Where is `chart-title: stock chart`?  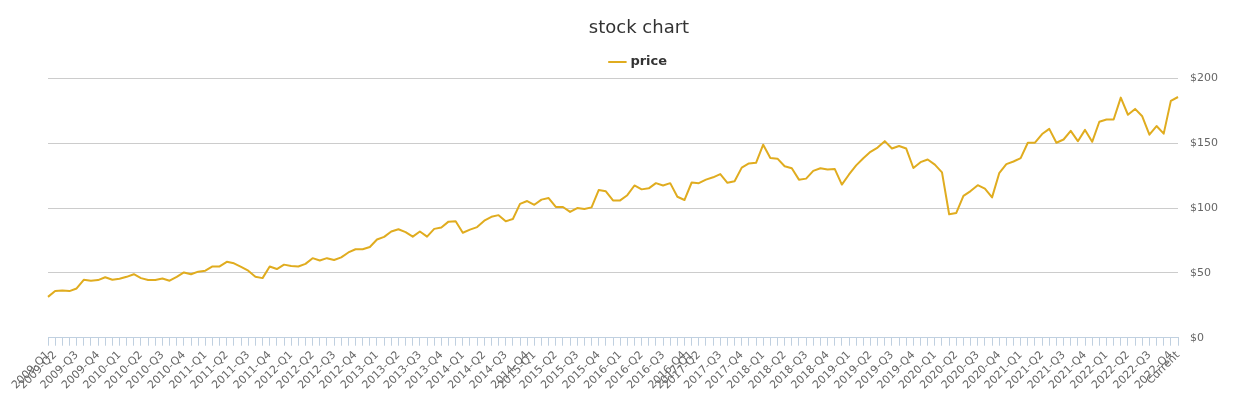 chart-title: stock chart is located at coordinates (639, 27).